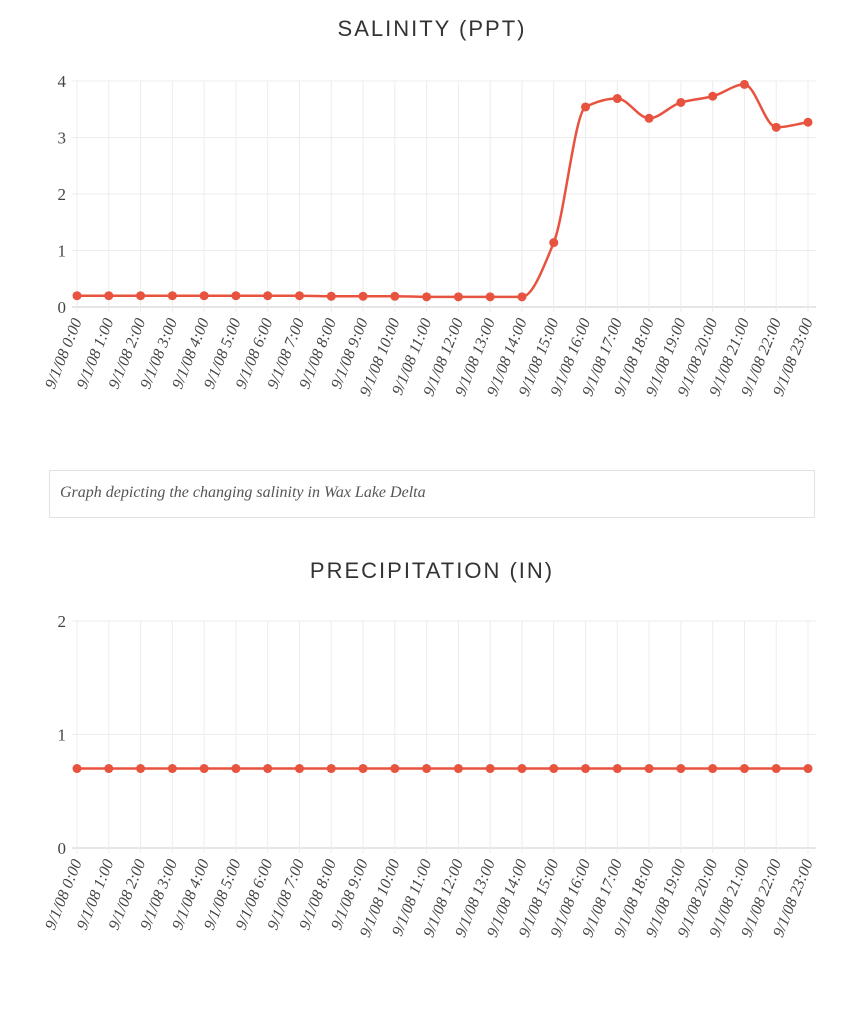 The image size is (864, 1024). I want to click on salinity-y-tick-label: 0, so click(62, 307).